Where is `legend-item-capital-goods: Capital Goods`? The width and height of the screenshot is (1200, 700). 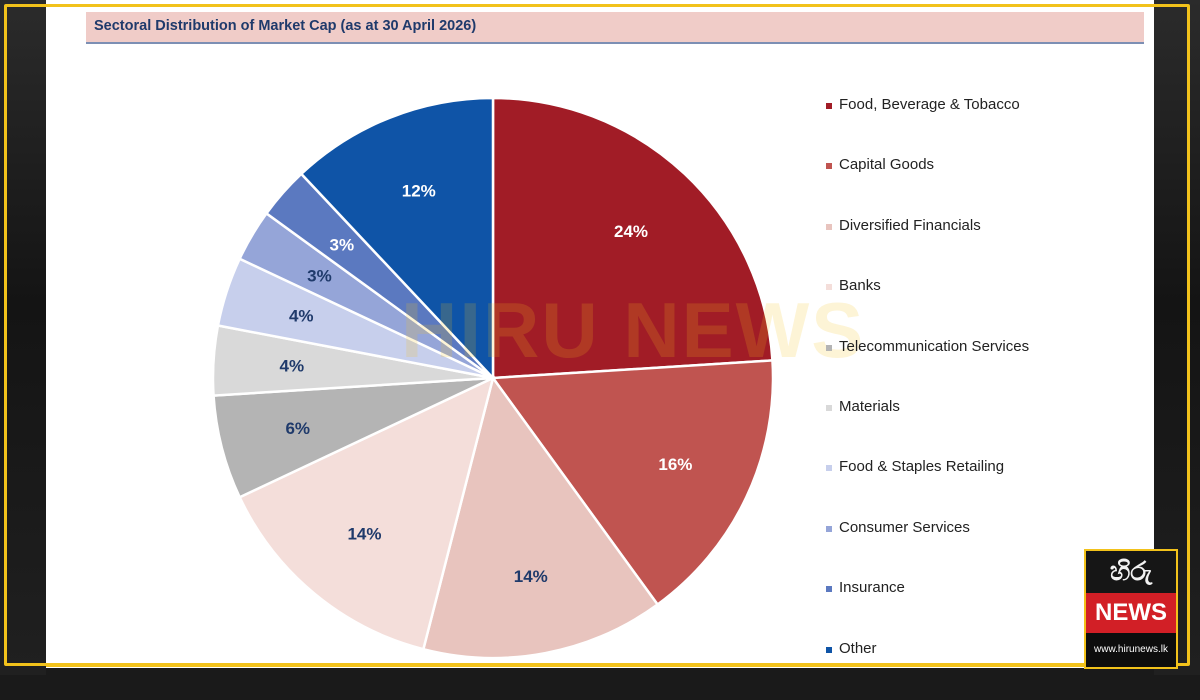
legend-item-capital-goods: Capital Goods is located at coordinates (976, 186).